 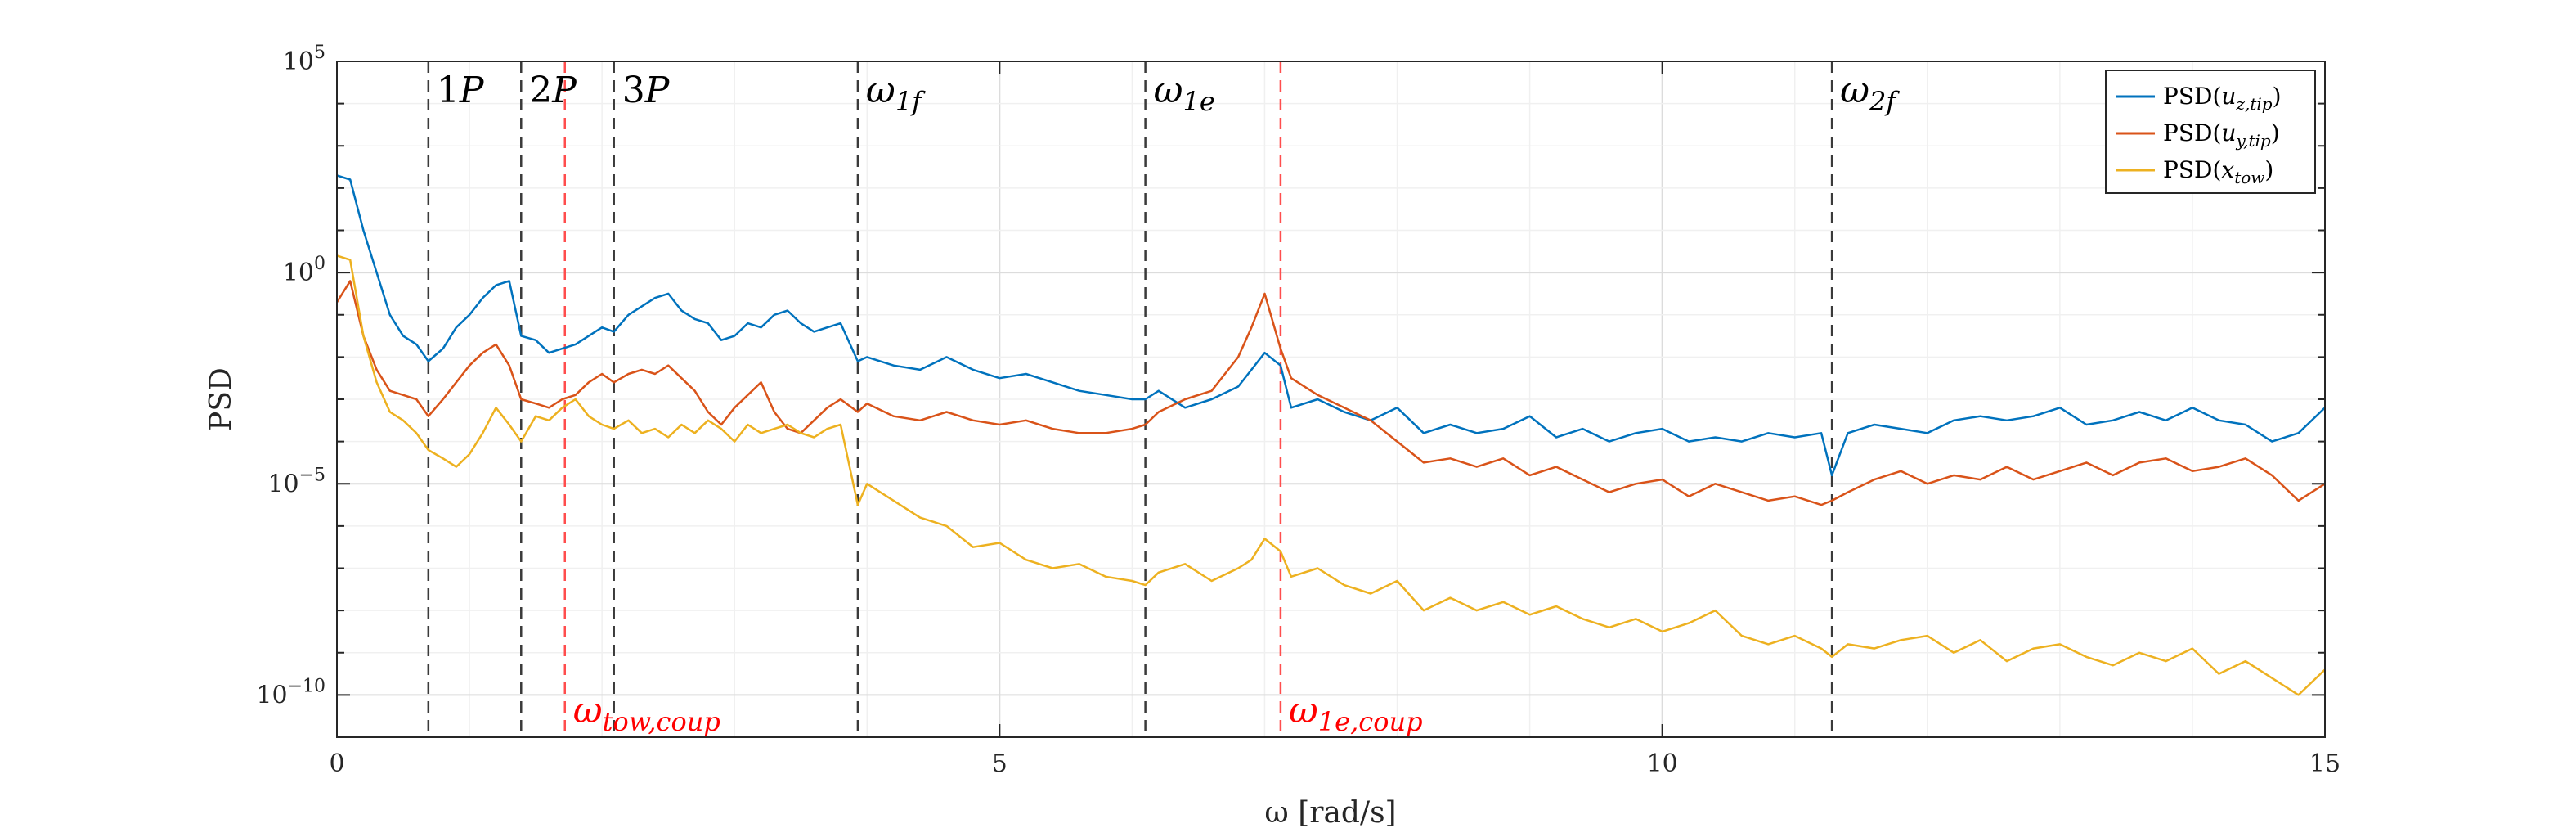 What do you see at coordinates (1184, 94) in the screenshot?
I see `marker-label: ω1e` at bounding box center [1184, 94].